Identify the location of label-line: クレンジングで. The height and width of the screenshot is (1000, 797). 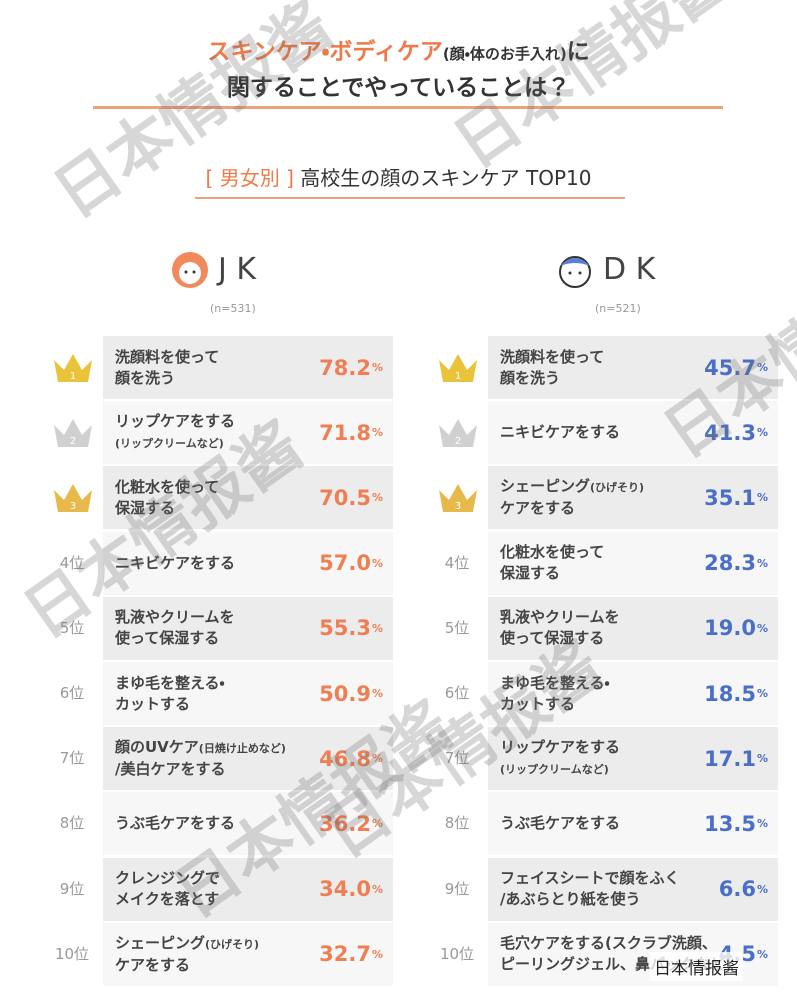
(168, 878).